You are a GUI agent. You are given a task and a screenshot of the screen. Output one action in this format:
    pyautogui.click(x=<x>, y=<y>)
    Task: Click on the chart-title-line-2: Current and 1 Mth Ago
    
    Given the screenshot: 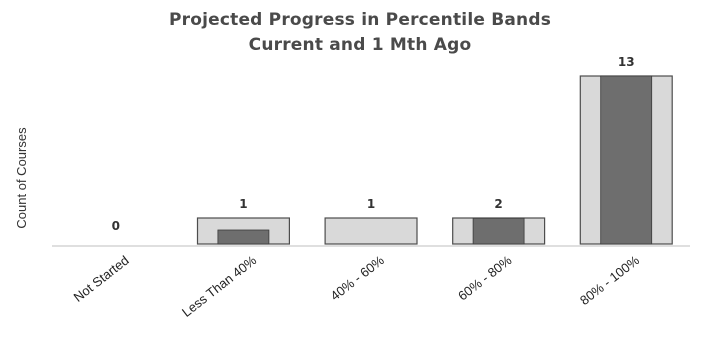 What is the action you would take?
    pyautogui.click(x=360, y=45)
    